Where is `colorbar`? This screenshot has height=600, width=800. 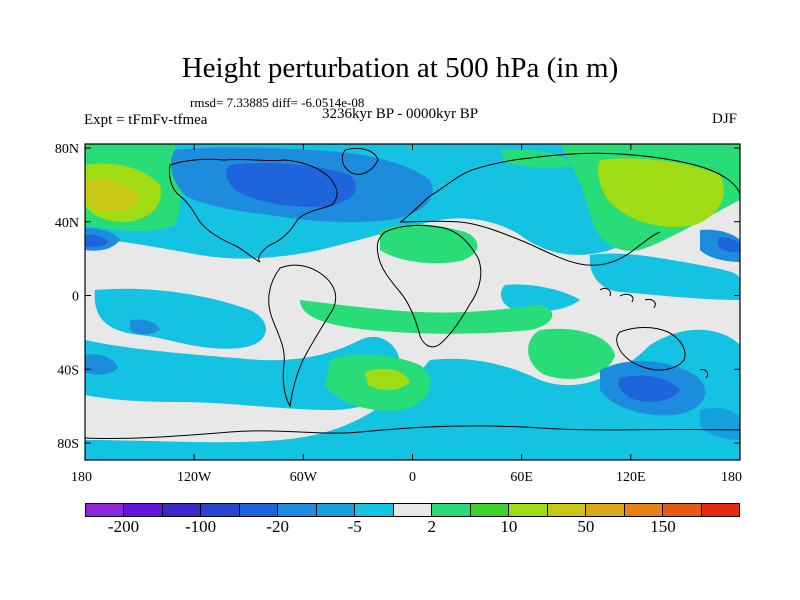
colorbar is located at coordinates (412, 510).